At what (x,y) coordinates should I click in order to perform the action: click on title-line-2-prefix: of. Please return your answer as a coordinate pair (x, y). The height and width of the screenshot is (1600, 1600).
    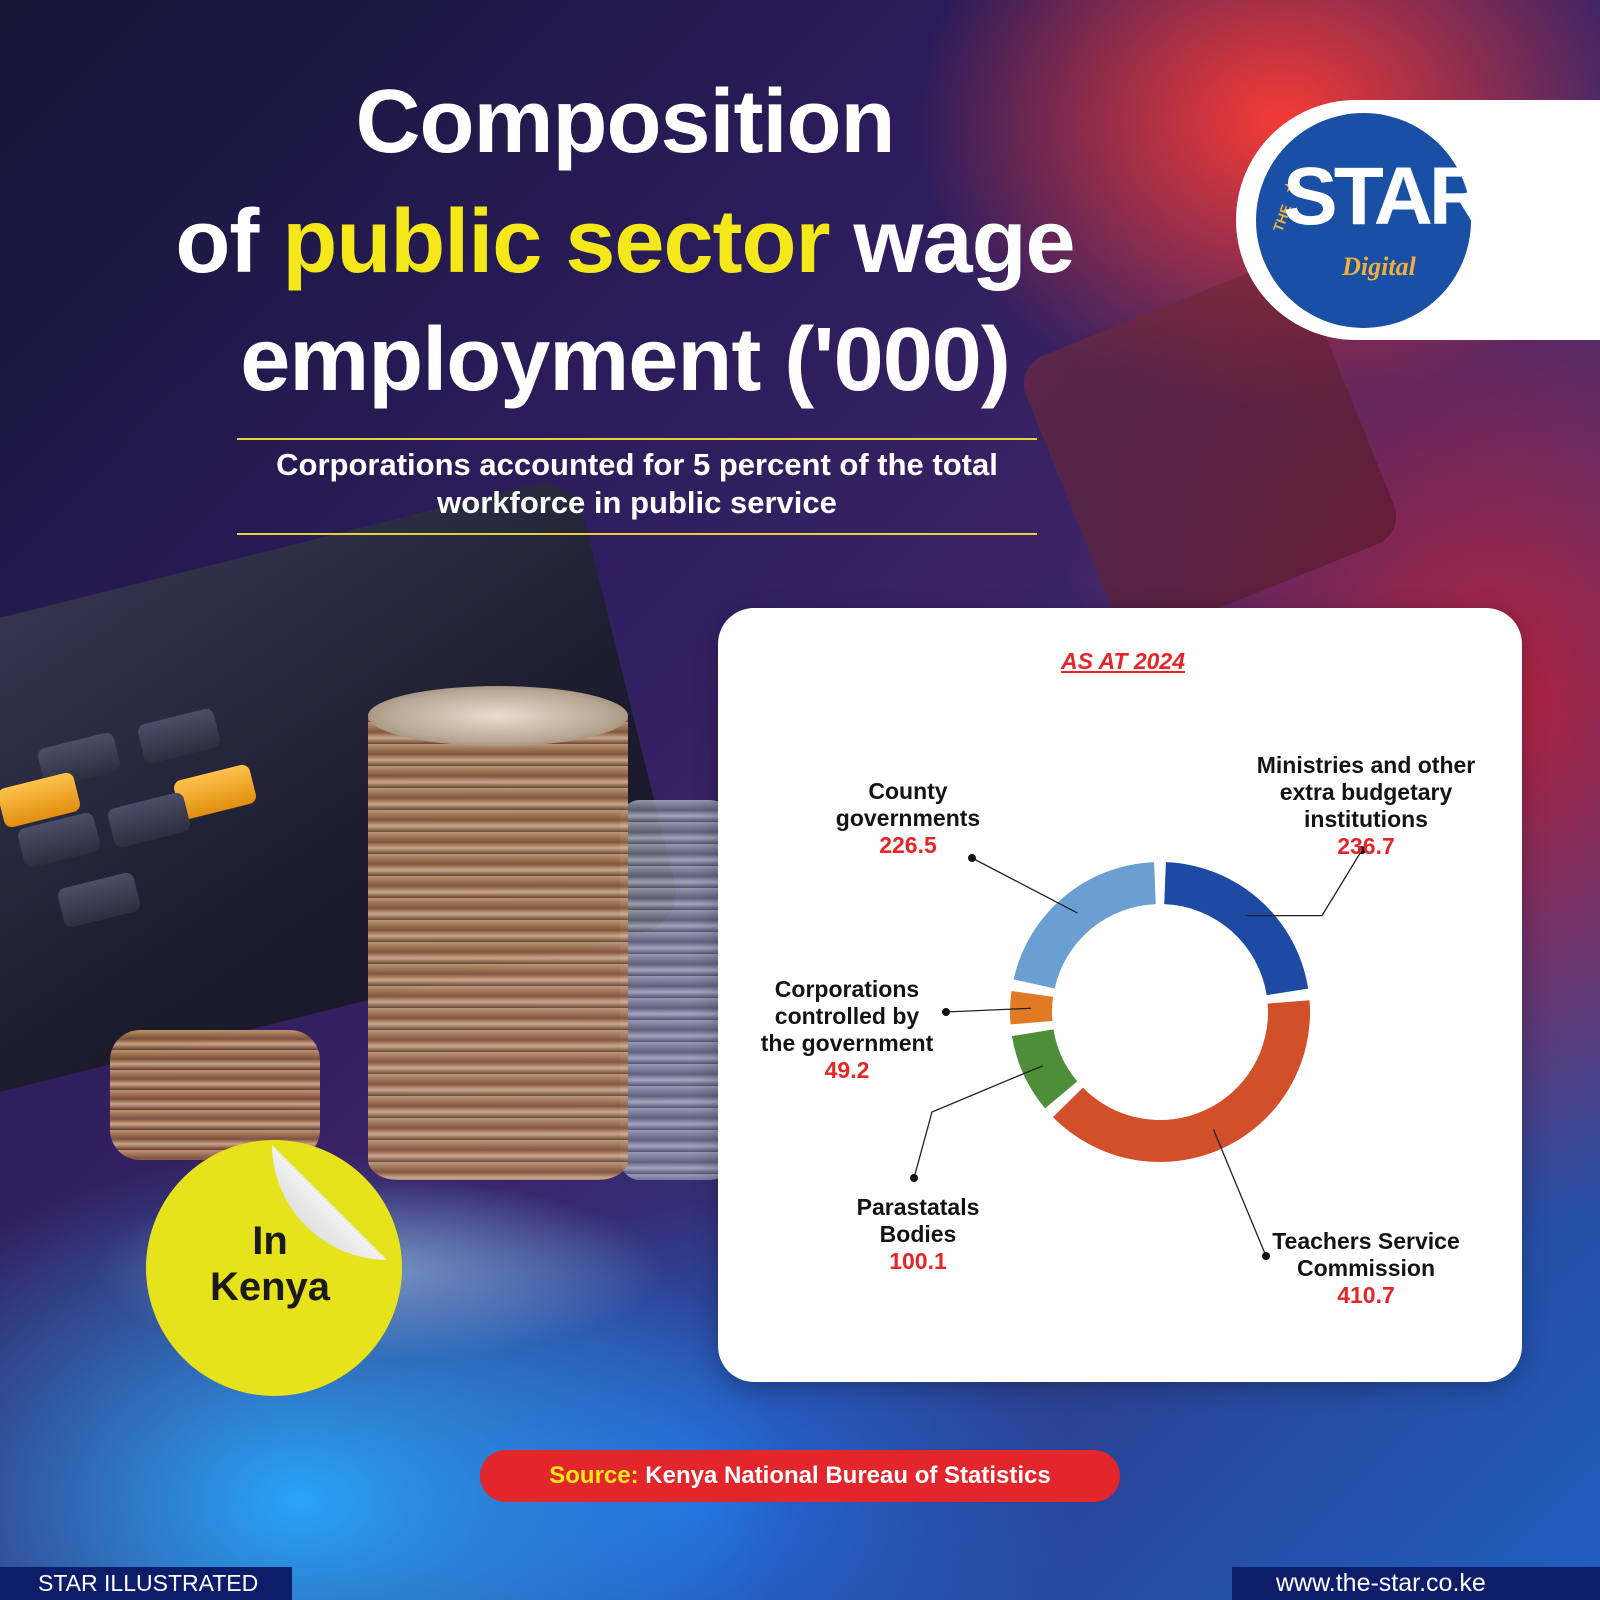
    Looking at the image, I should click on (229, 242).